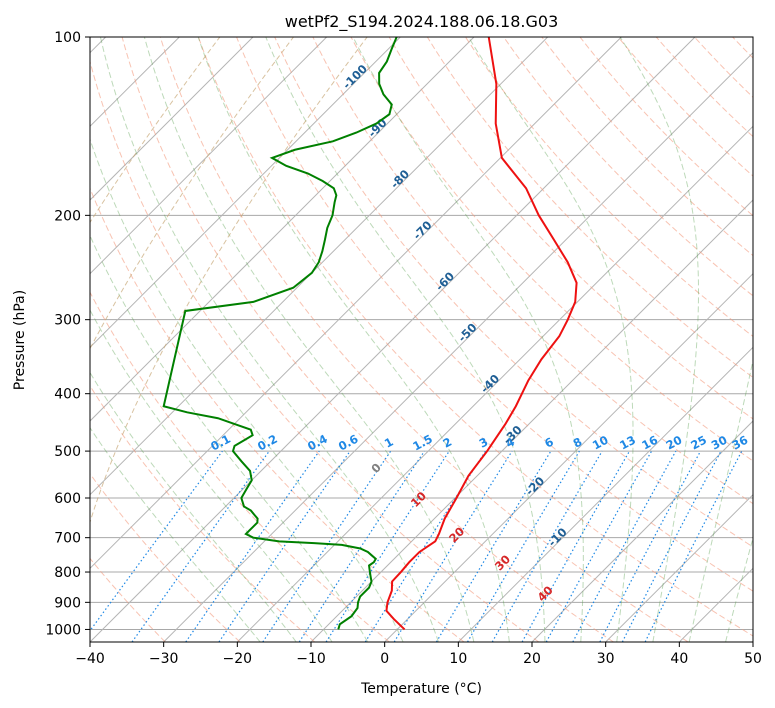  I want to click on y-tick-label: 700, so click(67, 539).